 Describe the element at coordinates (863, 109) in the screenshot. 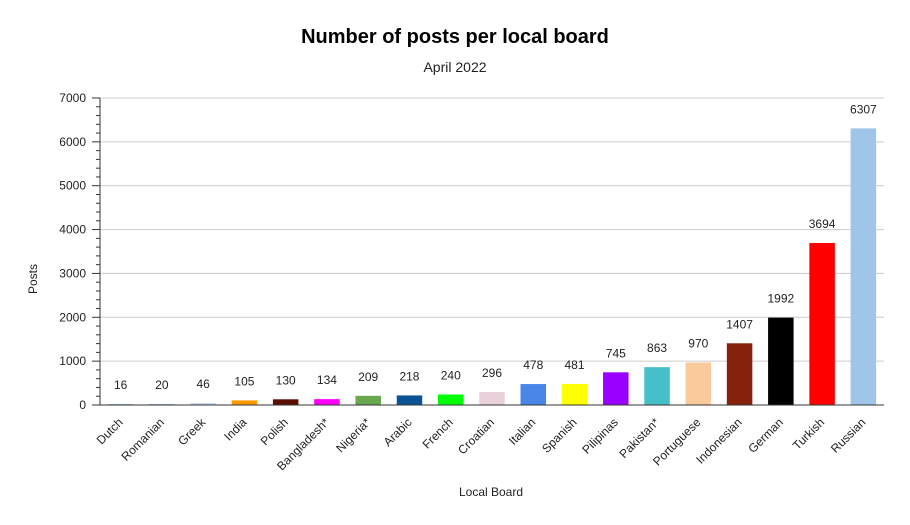

I see `data-label: 6307` at that location.